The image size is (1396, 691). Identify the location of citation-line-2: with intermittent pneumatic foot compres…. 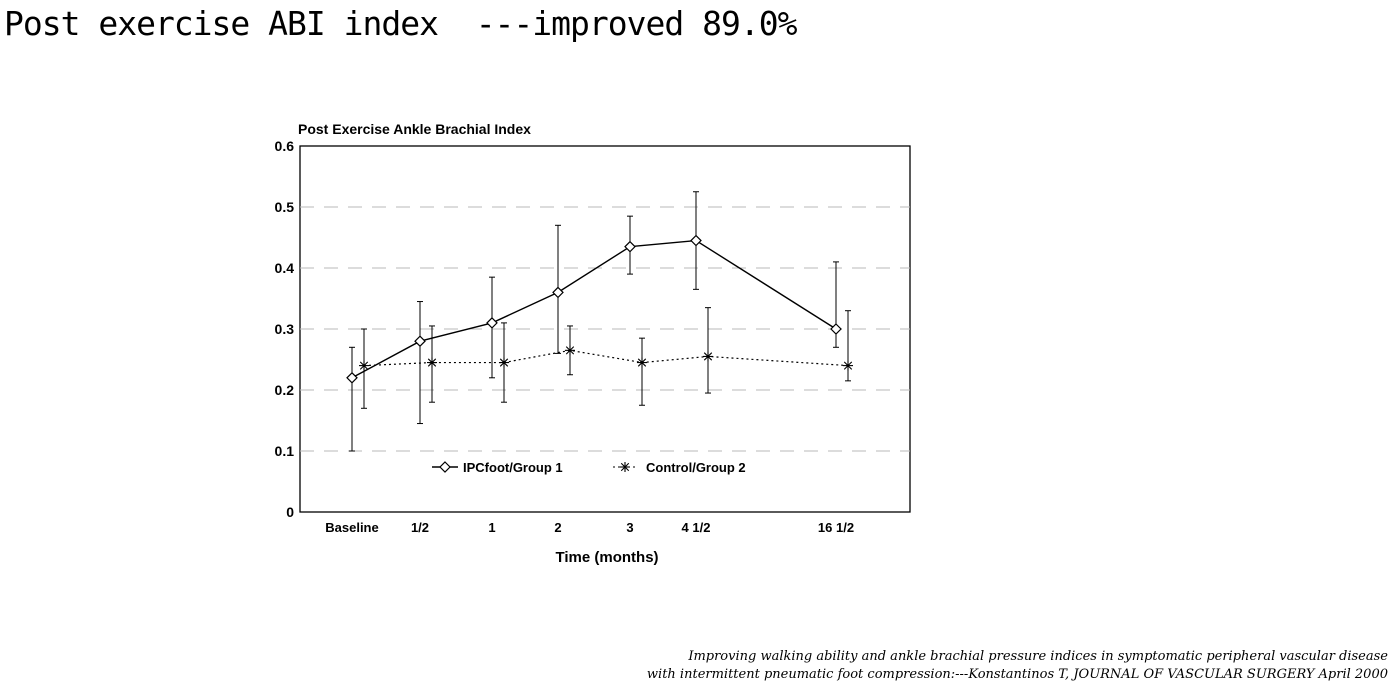
(1017, 674).